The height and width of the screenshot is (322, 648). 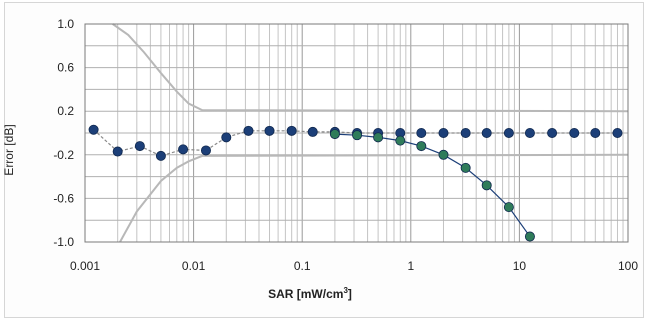 What do you see at coordinates (65, 111) in the screenshot?
I see `y-tick-label: 0.2` at bounding box center [65, 111].